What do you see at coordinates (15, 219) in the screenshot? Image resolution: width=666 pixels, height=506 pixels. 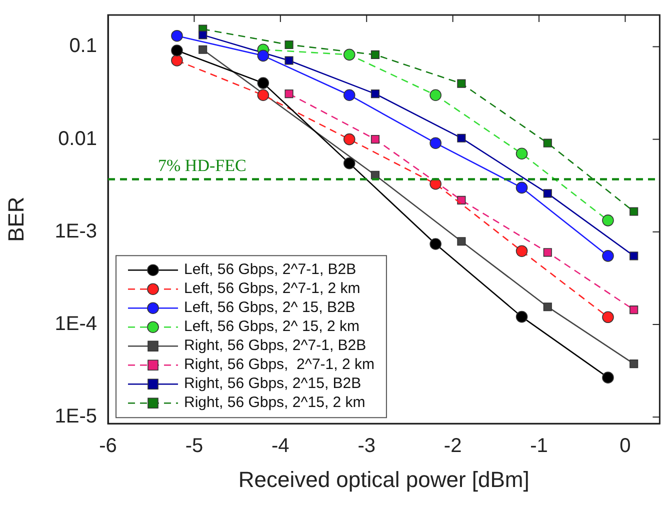 I see `y-axis-title: BER` at bounding box center [15, 219].